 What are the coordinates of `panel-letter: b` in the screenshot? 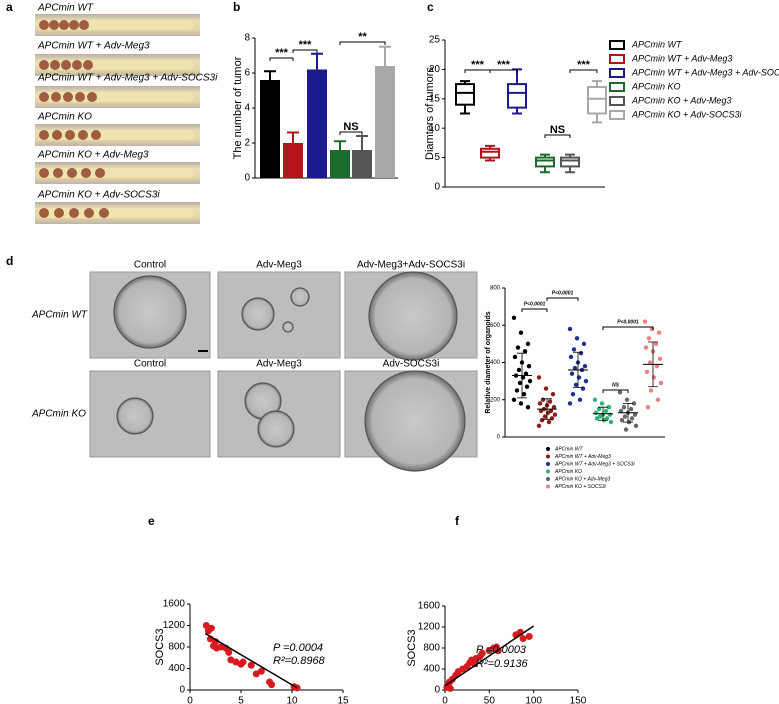 It's located at (236, 7).